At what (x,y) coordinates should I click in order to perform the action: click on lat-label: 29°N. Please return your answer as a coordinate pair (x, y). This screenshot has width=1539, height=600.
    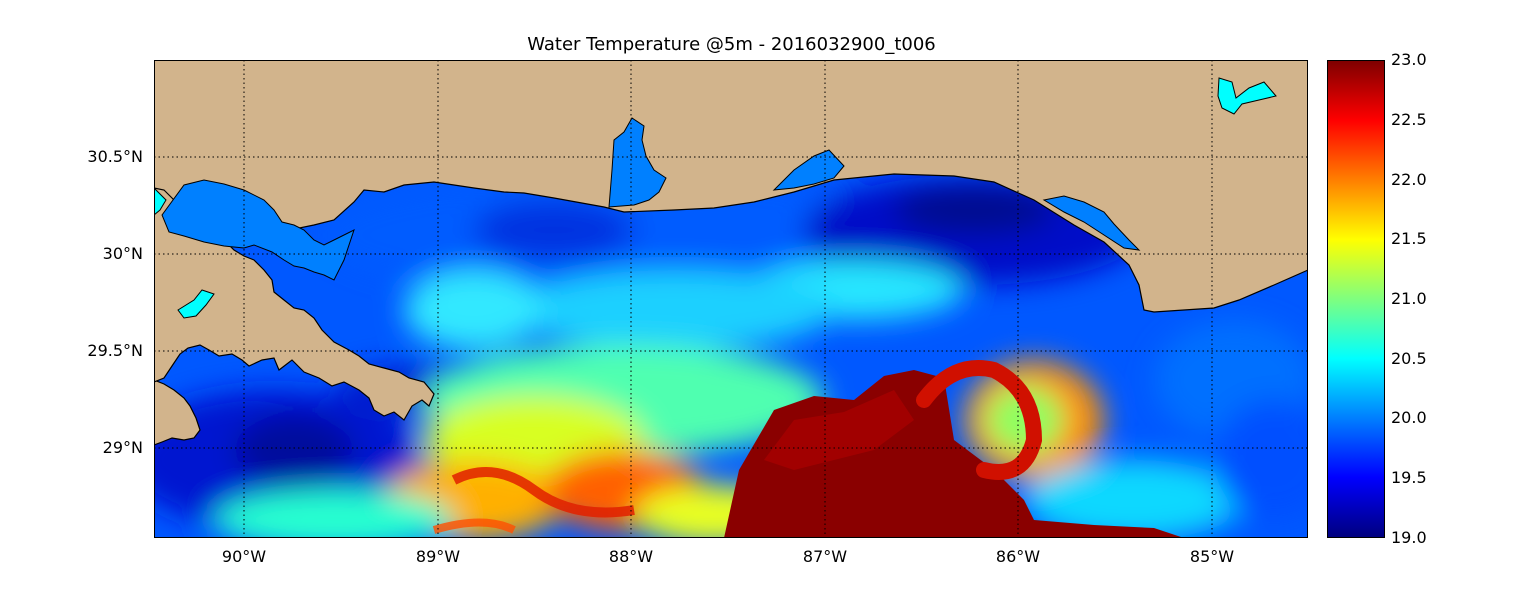
    Looking at the image, I should click on (122, 447).